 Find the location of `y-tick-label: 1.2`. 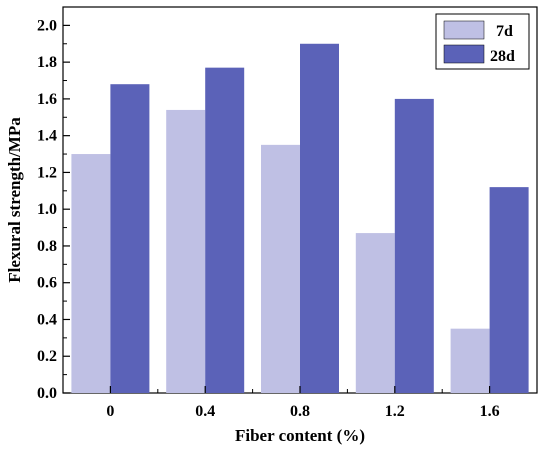

y-tick-label: 1.2 is located at coordinates (47, 172).